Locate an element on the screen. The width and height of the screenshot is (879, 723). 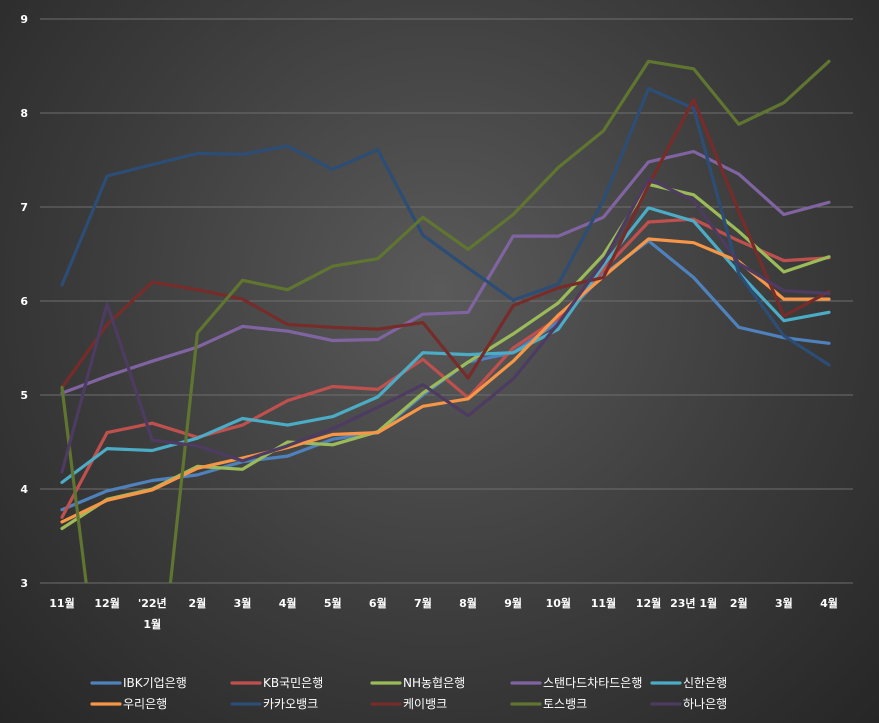
legend-label: 하나은행 is located at coordinates (705, 703).